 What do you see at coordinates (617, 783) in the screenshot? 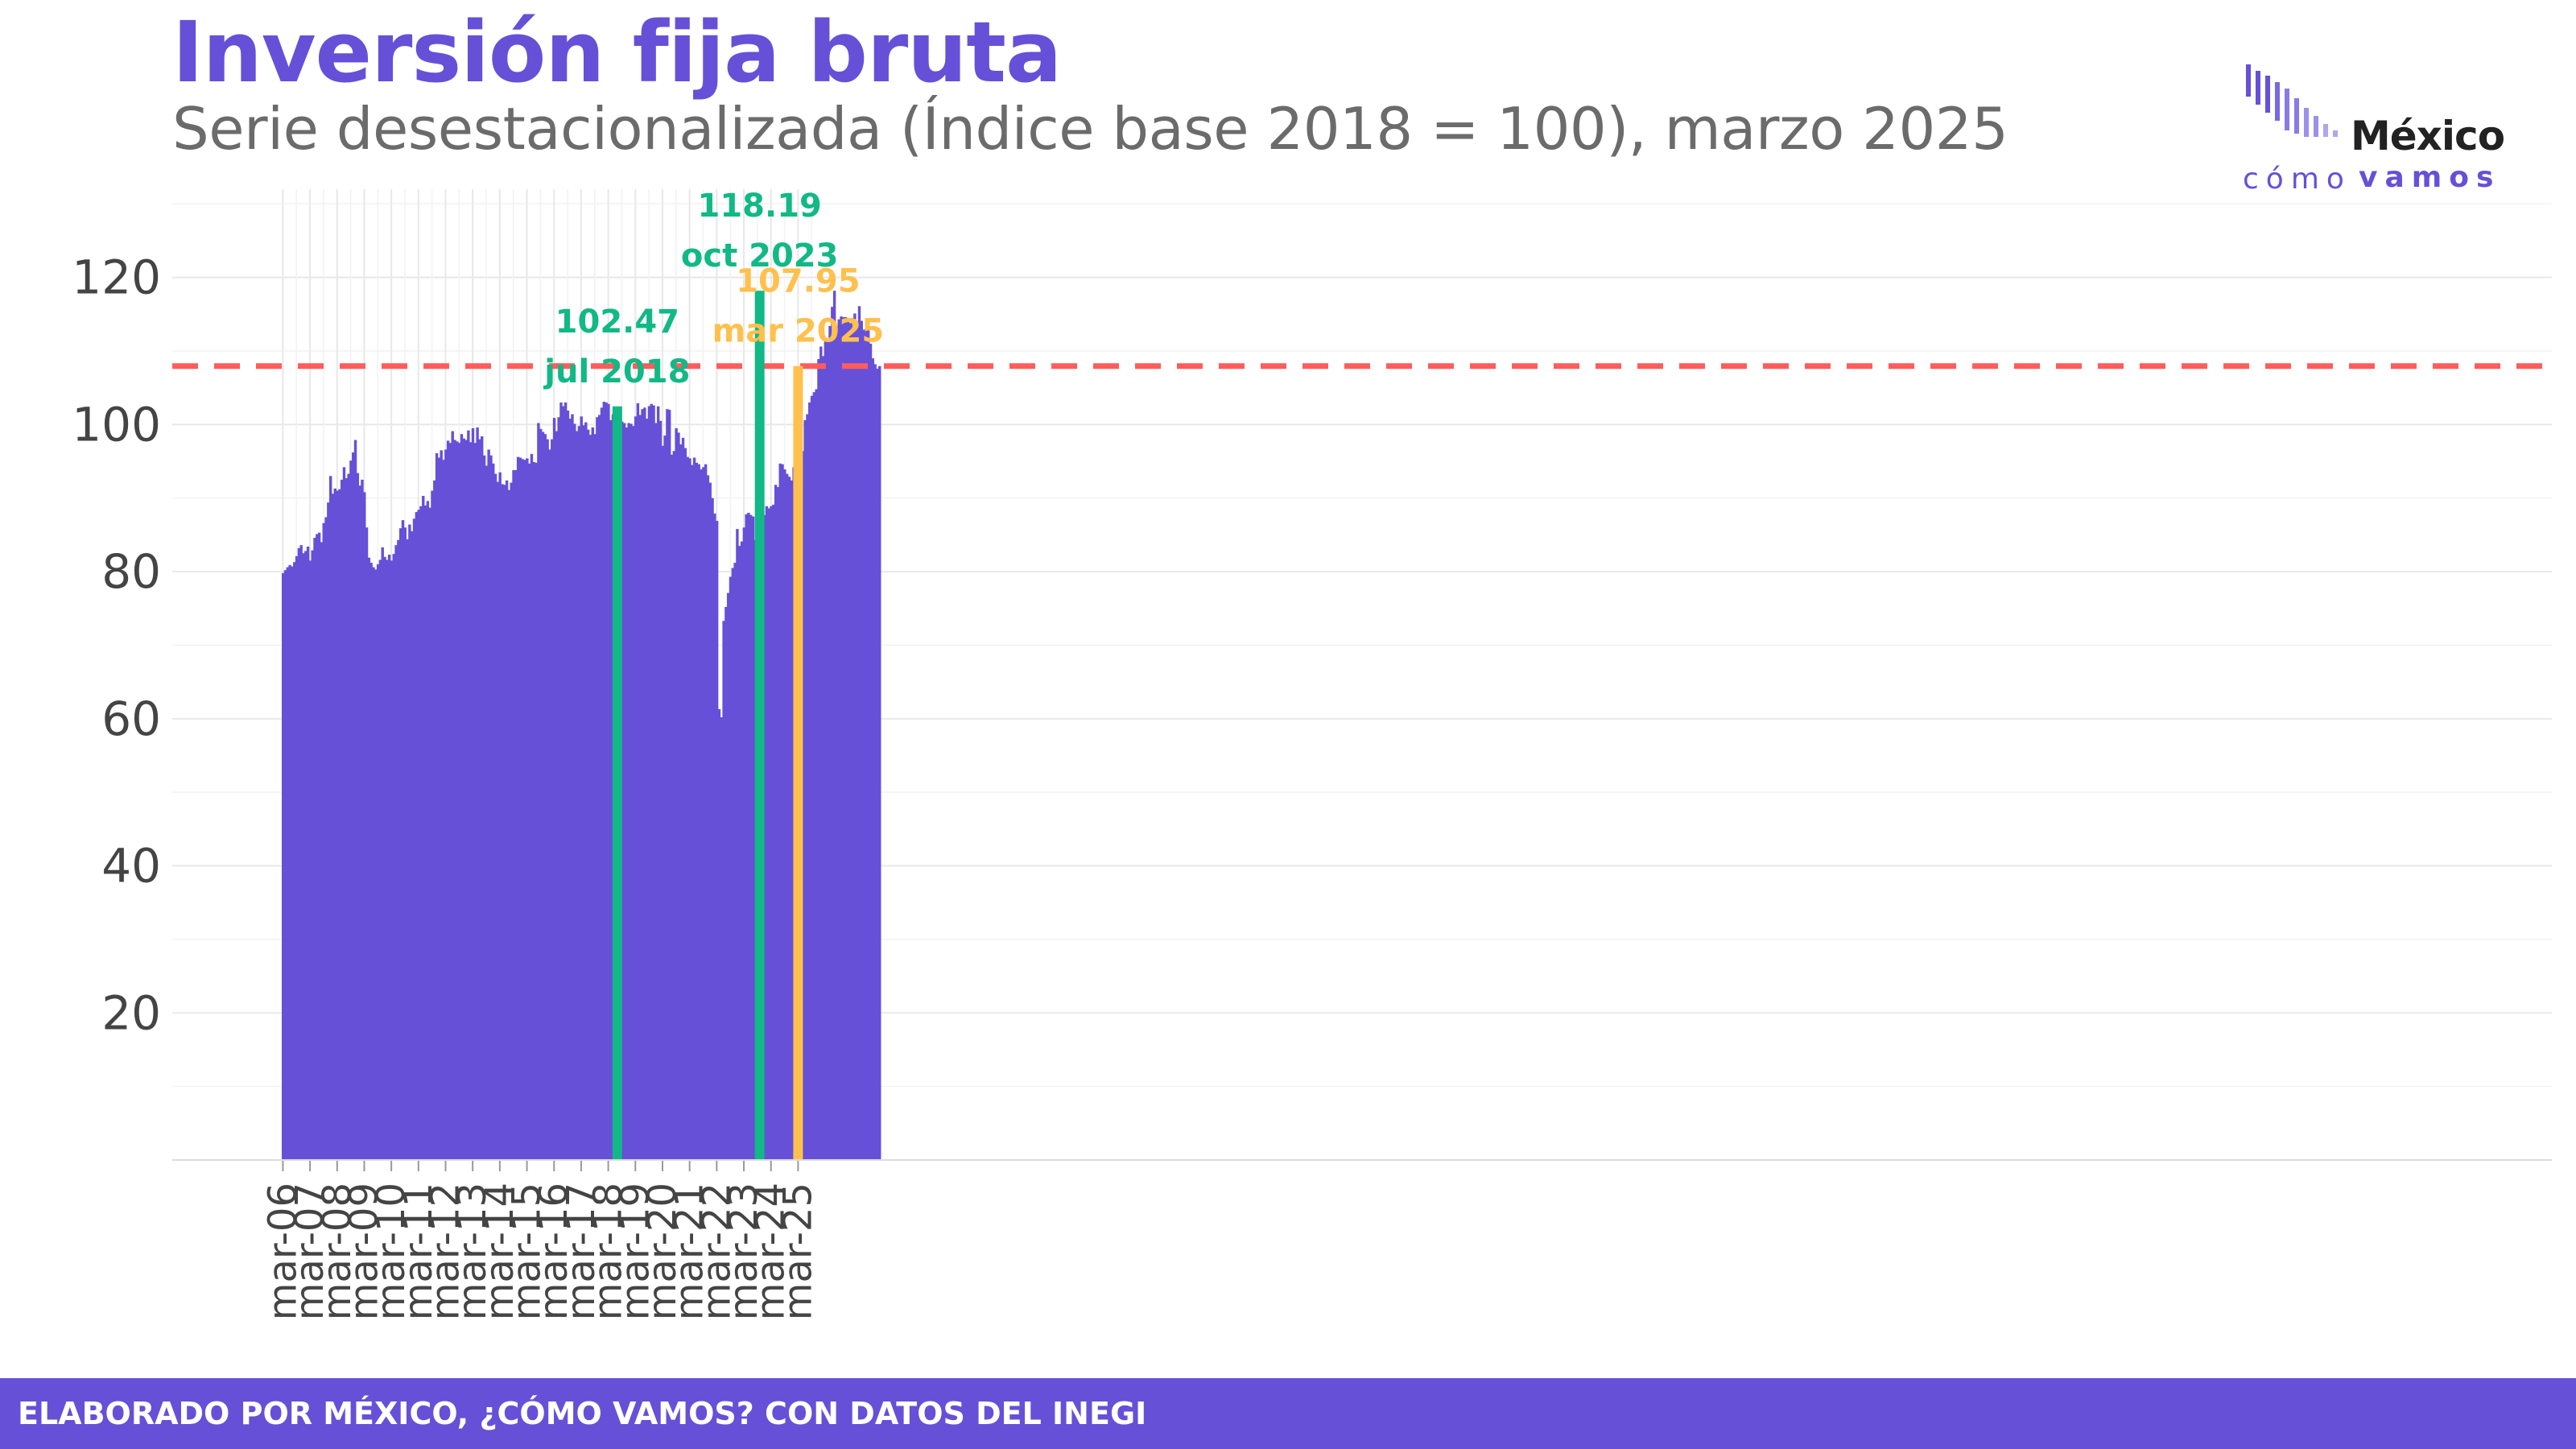
I see `highlight-bar` at bounding box center [617, 783].